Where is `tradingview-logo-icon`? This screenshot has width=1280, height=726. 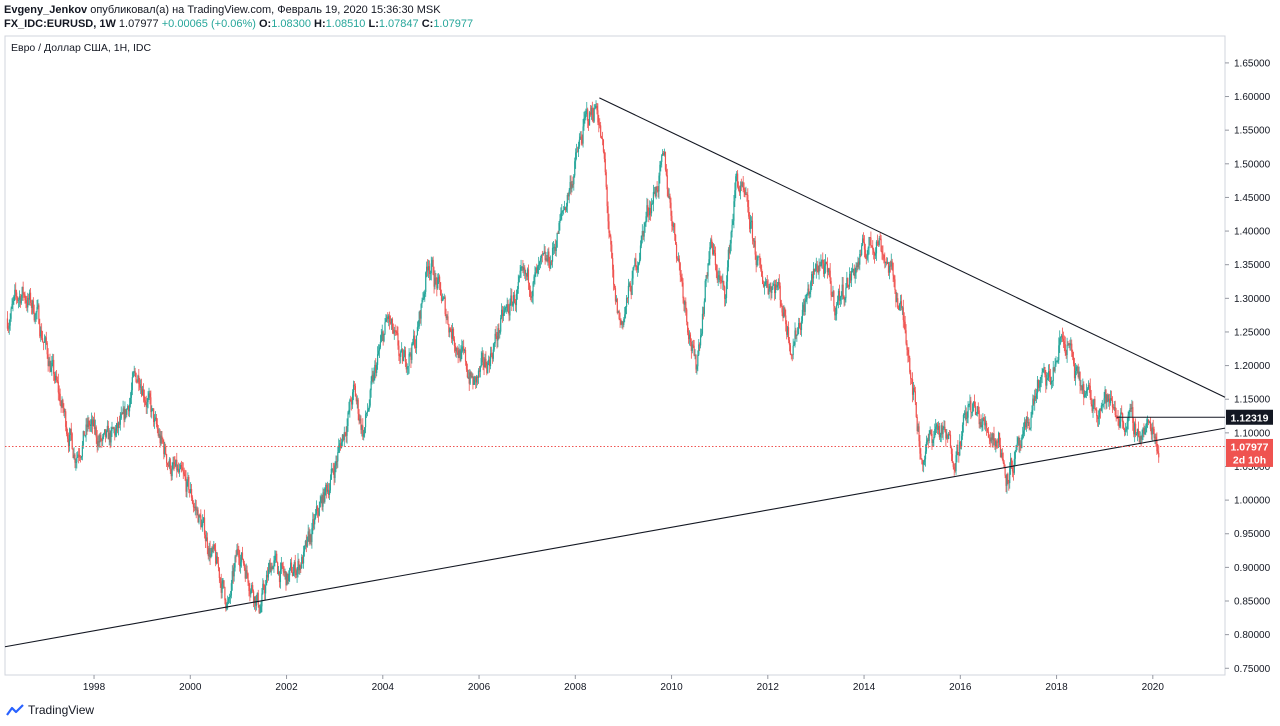
tradingview-logo-icon is located at coordinates (15, 710).